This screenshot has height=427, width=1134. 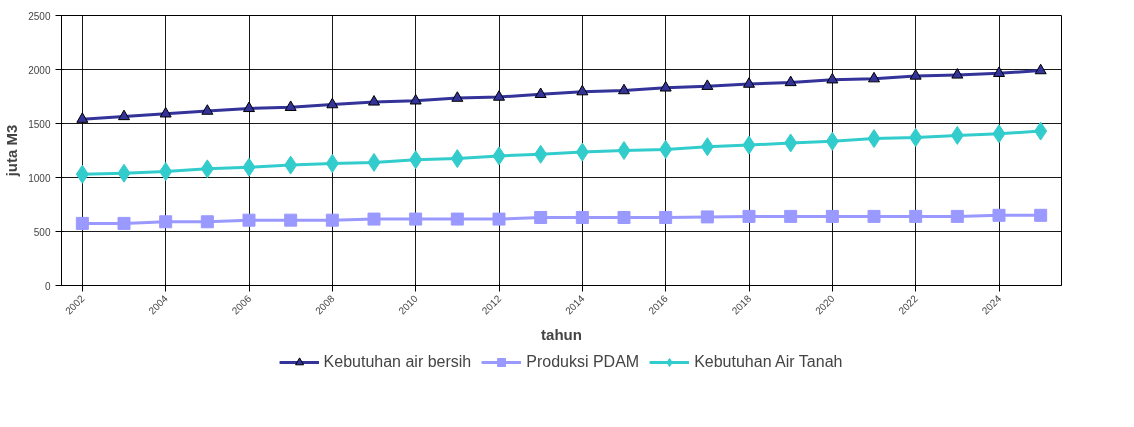 I want to click on legend-label: Kebutuhan Air Tanah, so click(x=768, y=362).